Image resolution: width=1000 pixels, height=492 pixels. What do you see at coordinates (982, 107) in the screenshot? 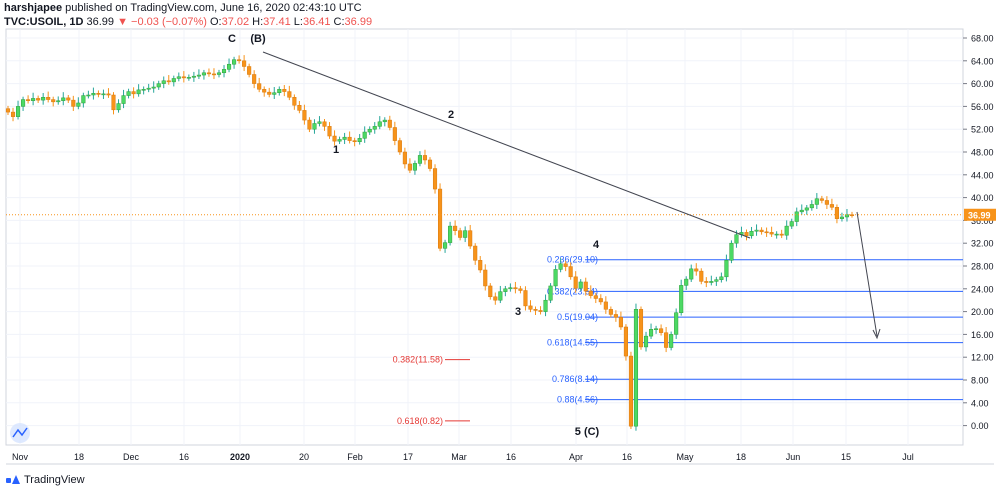
I see `y-tick-label: 56.00` at bounding box center [982, 107].